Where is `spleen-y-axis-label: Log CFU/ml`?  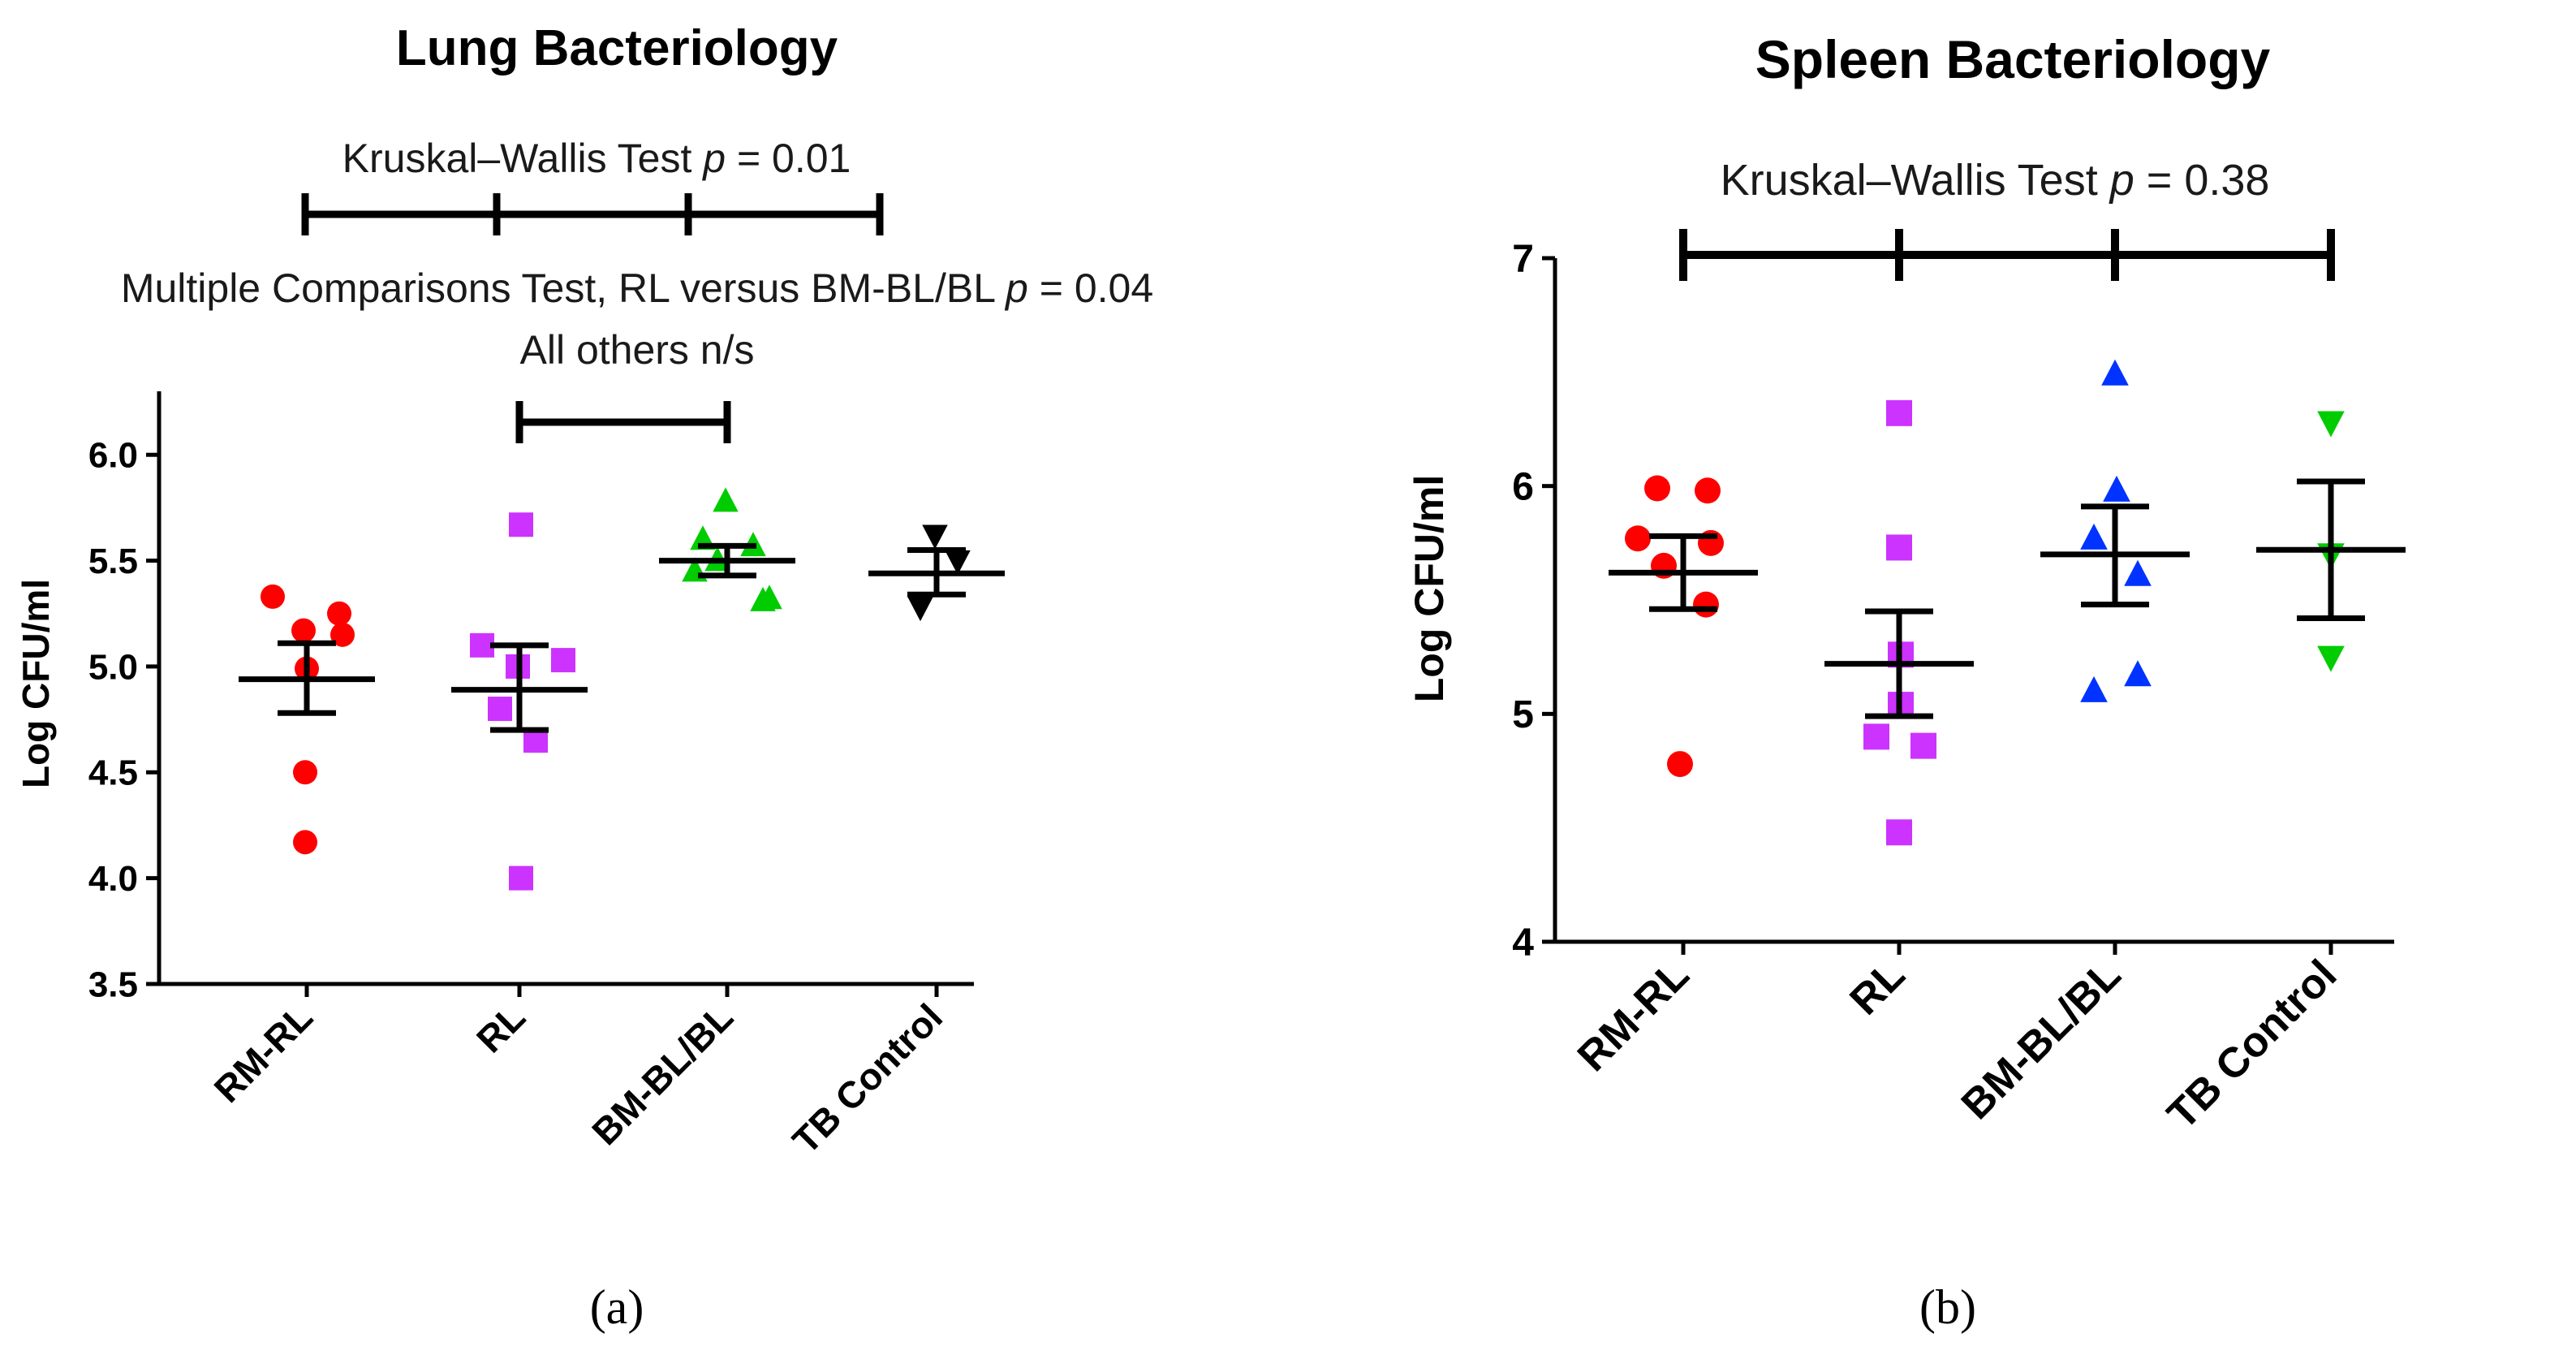 spleen-y-axis-label: Log CFU/ml is located at coordinates (1429, 589).